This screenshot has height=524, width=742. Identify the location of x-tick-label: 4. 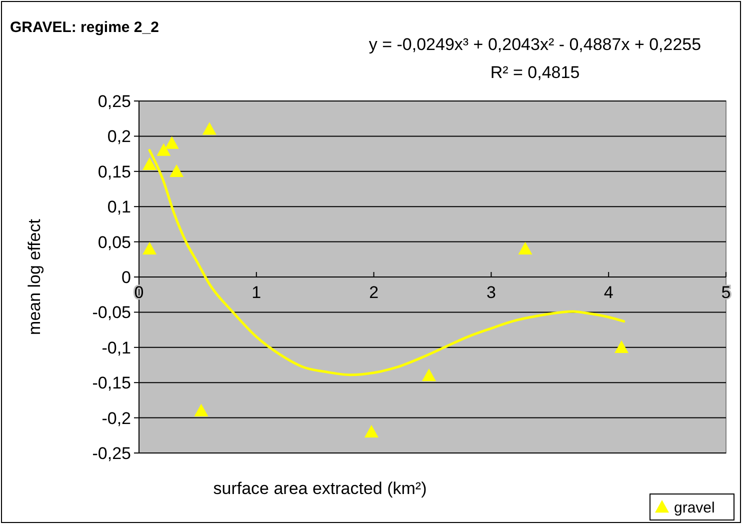
(609, 292).